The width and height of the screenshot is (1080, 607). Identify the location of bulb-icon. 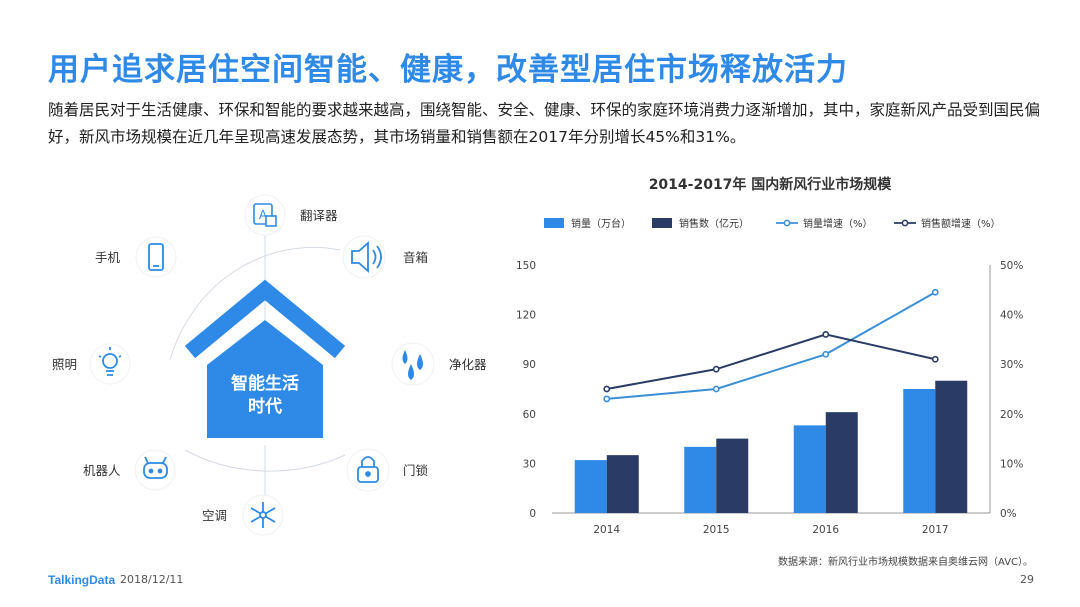
(110, 361).